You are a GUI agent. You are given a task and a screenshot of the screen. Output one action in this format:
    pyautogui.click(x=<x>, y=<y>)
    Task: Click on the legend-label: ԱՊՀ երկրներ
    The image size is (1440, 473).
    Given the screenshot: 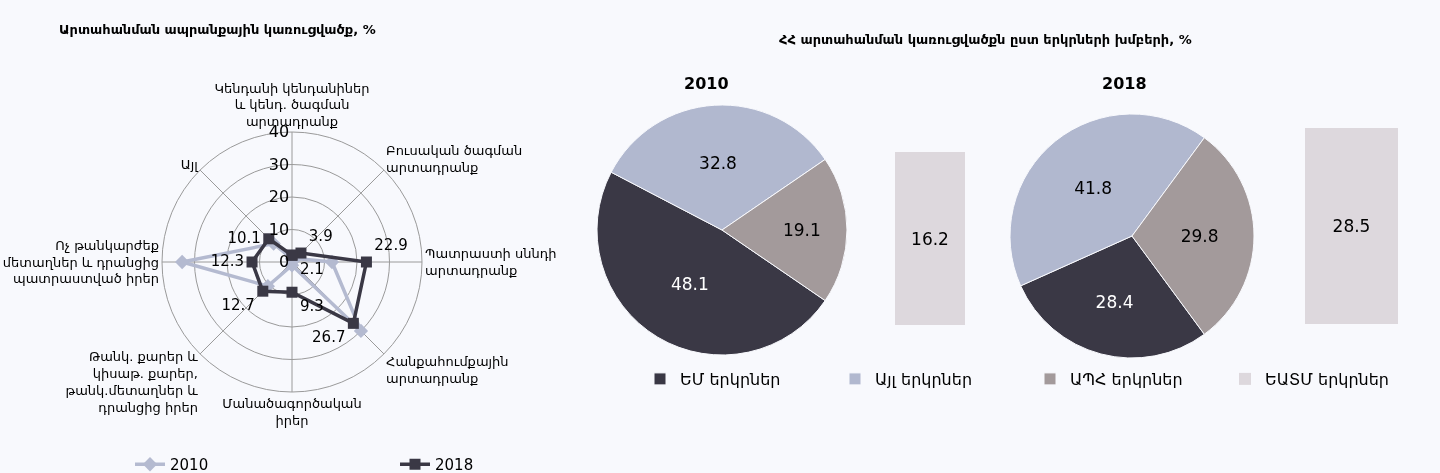 What is the action you would take?
    pyautogui.click(x=1126, y=380)
    